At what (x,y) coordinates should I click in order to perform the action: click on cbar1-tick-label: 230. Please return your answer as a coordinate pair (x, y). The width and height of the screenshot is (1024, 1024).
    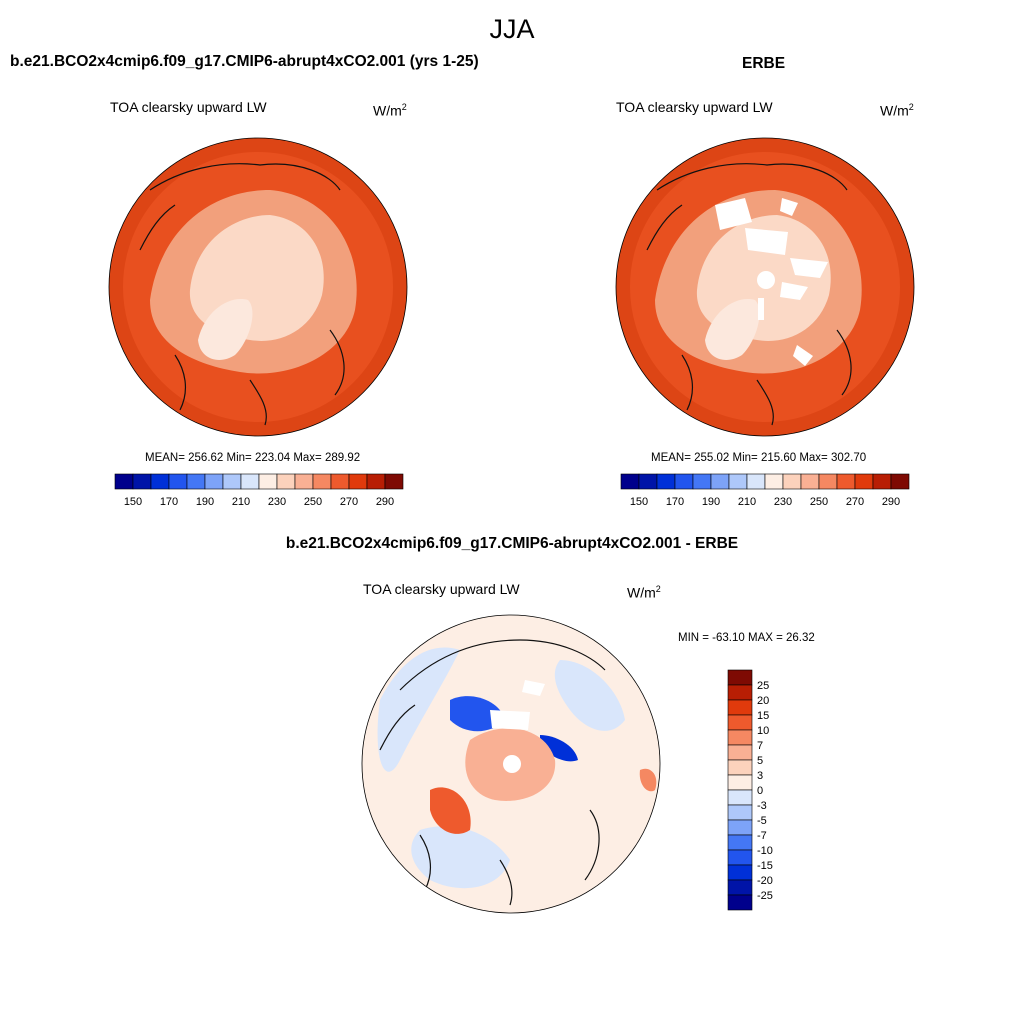
    Looking at the image, I should click on (277, 502).